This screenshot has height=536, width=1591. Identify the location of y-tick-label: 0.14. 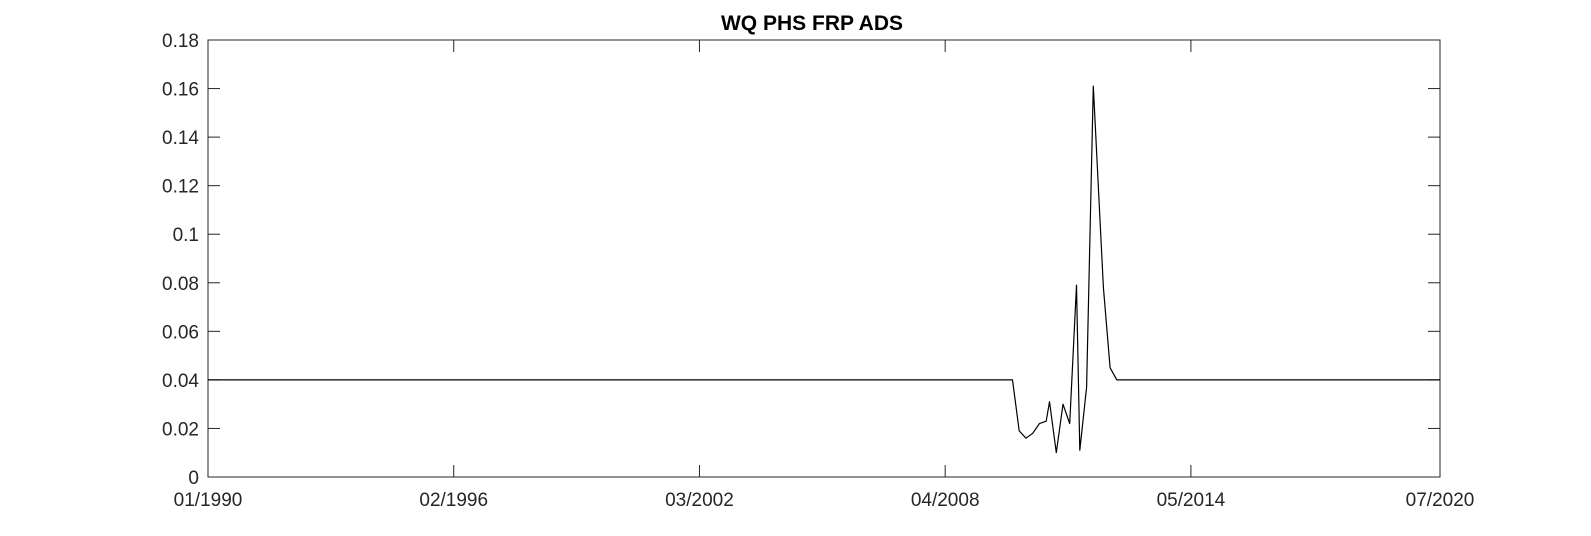
(180, 138).